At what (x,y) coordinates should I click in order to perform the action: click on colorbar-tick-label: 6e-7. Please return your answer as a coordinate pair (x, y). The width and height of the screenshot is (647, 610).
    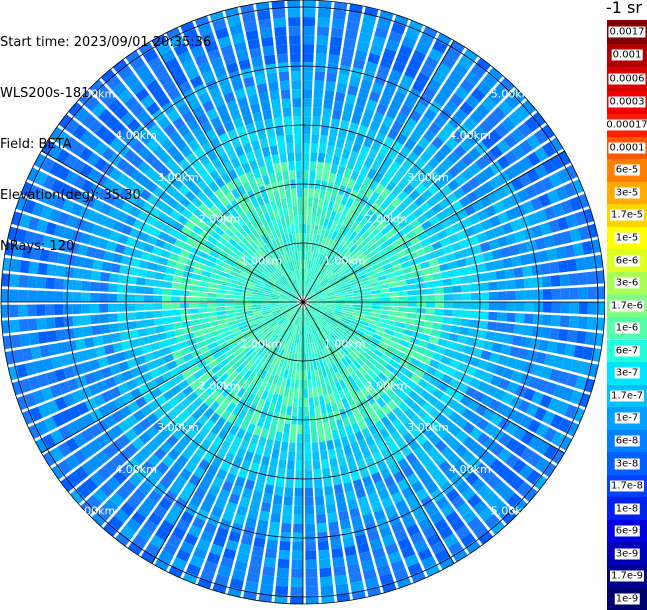
    Looking at the image, I should click on (627, 351).